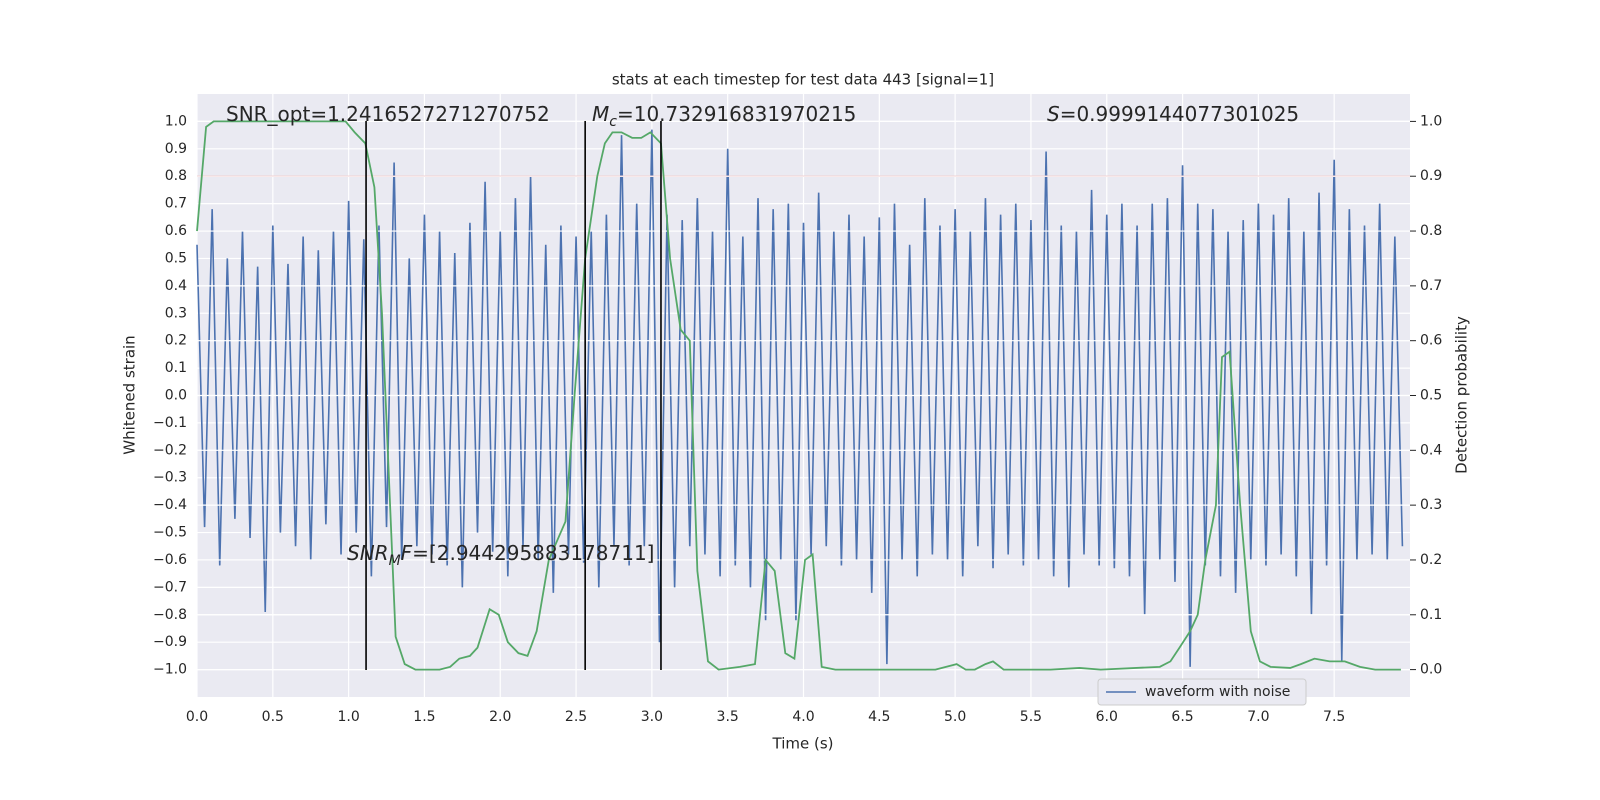  Describe the element at coordinates (170, 423) in the screenshot. I see `y-tick-label: −0.1` at that location.